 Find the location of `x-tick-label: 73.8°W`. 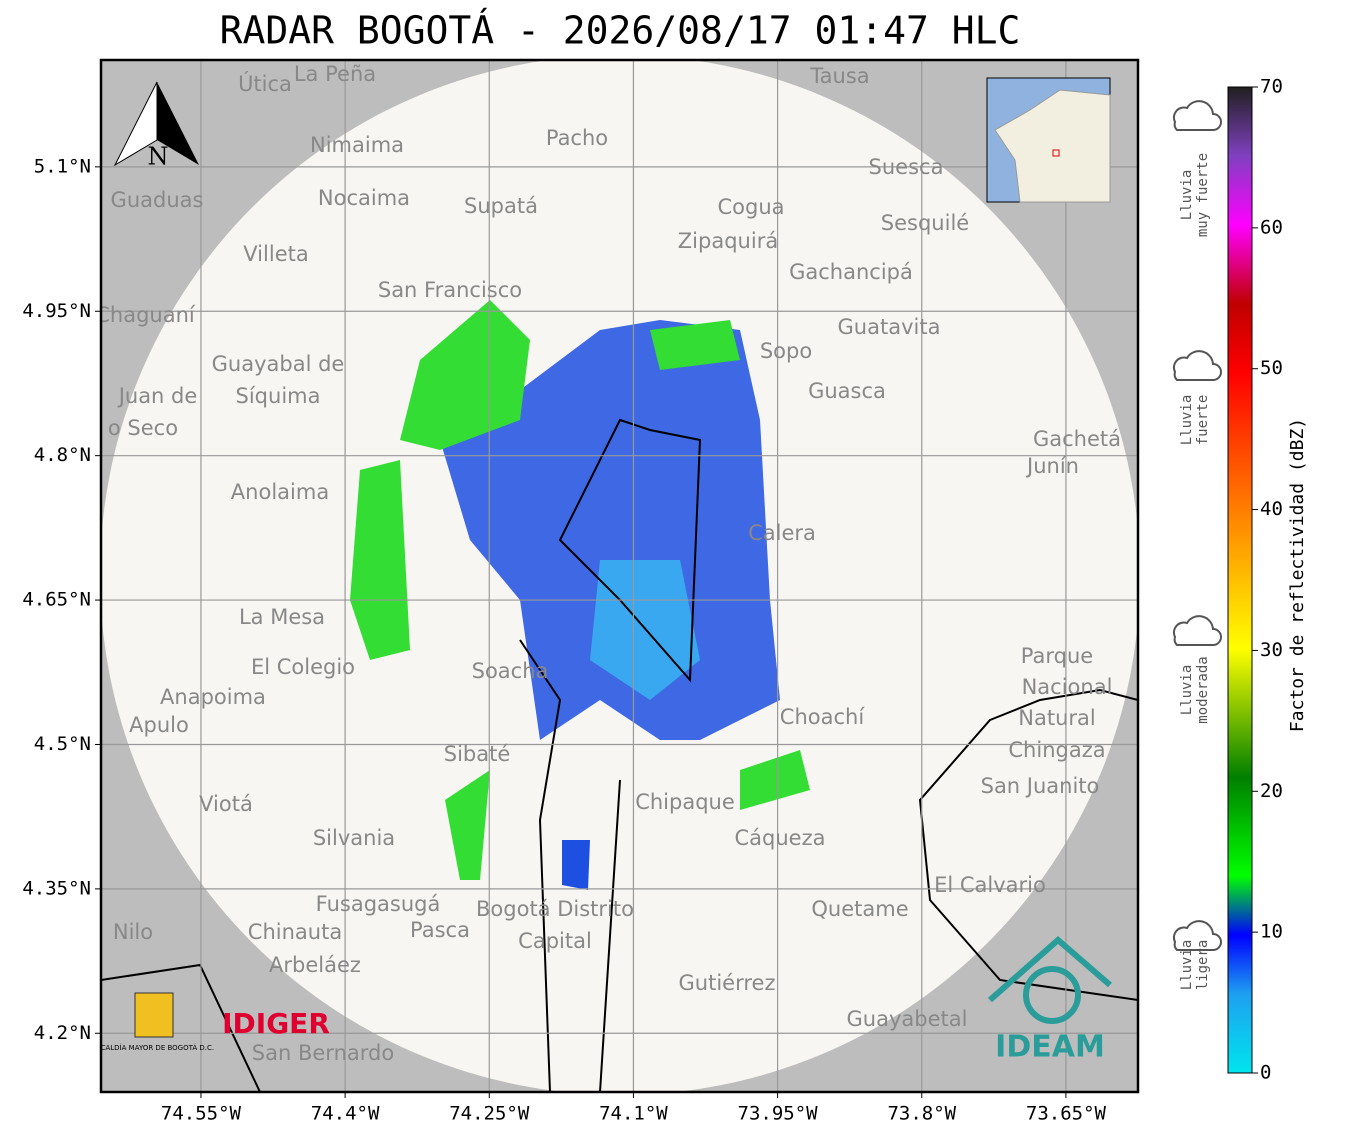

x-tick-label: 73.8°W is located at coordinates (921, 1114).